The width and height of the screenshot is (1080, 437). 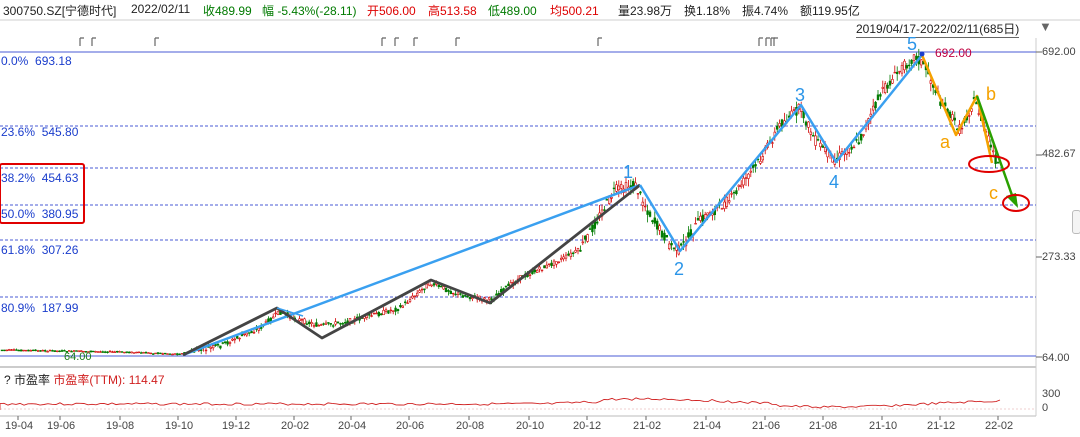 I want to click on x-tick: 19-04, so click(x=19, y=426).